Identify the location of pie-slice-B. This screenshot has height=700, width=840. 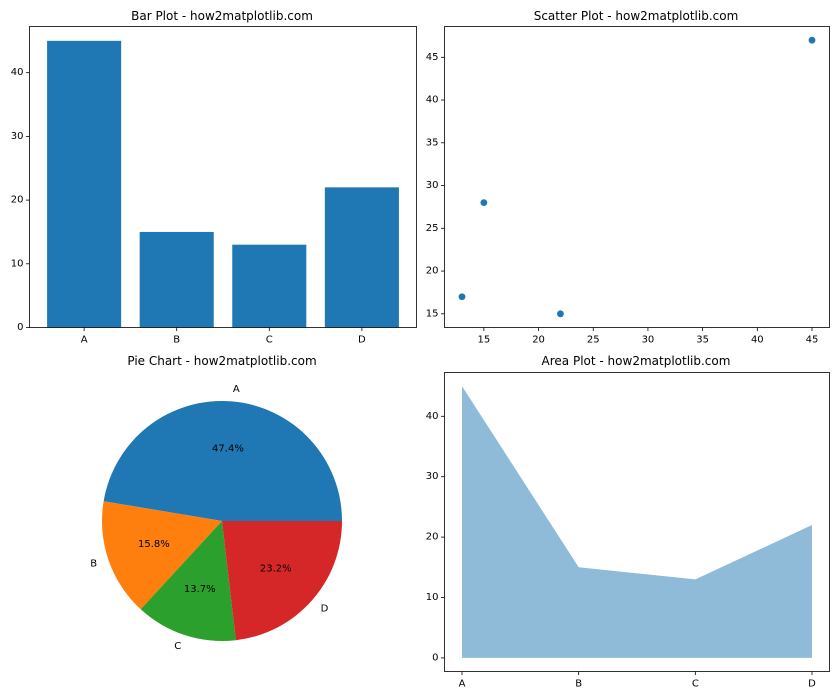
(162, 555).